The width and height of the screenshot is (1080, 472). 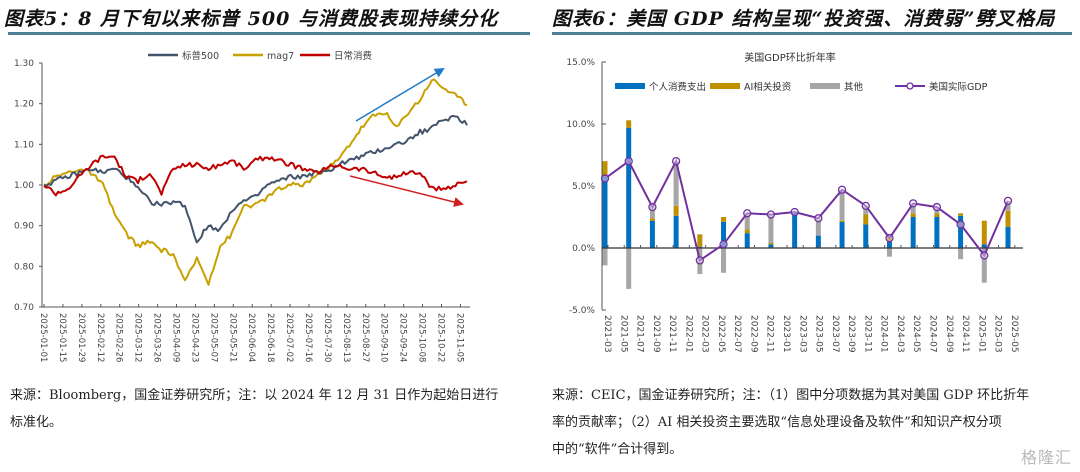 I want to click on right-x-tick-label: 2021-09, so click(x=656, y=334).